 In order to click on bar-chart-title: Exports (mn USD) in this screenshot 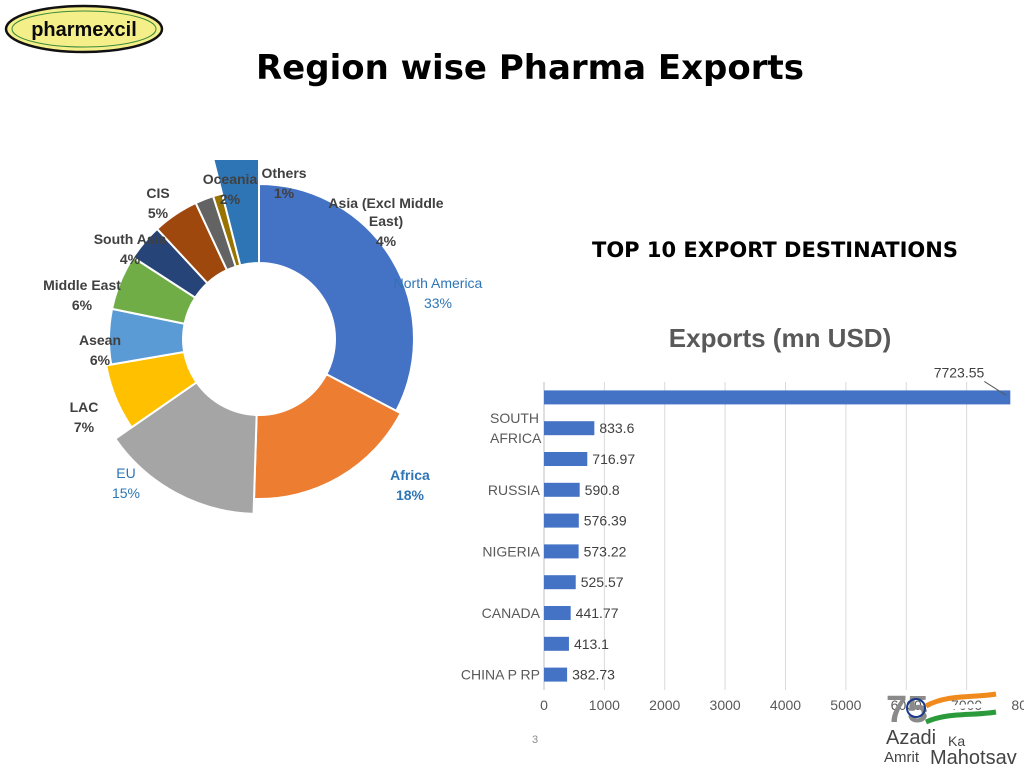, I will do `click(780, 338)`.